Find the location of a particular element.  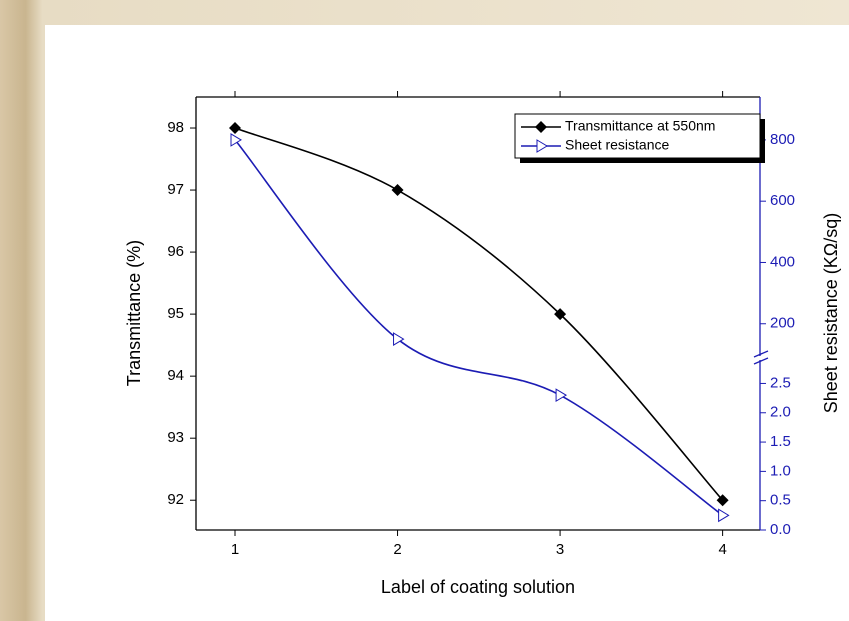

y2-tick-label: 0.5 is located at coordinates (780, 500).